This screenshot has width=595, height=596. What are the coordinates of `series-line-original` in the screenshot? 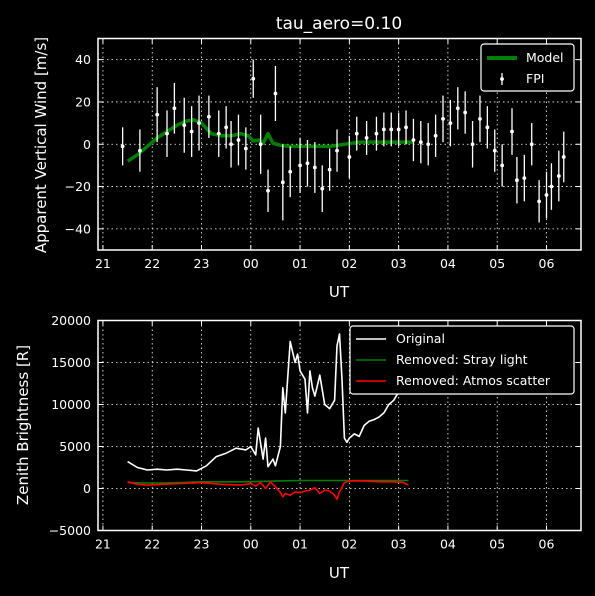 It's located at (268, 402).